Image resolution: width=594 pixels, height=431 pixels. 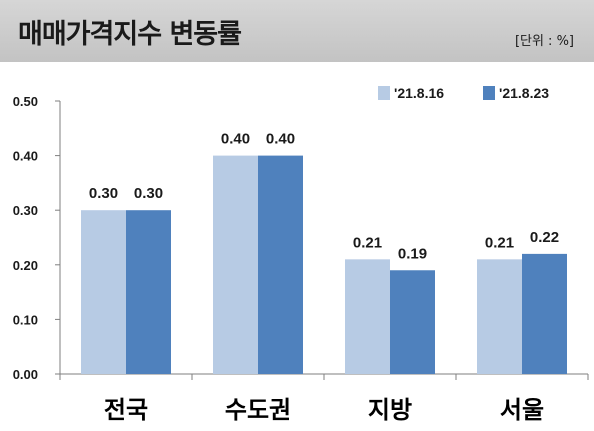 What do you see at coordinates (412, 253) in the screenshot?
I see `data-label: 0.19` at bounding box center [412, 253].